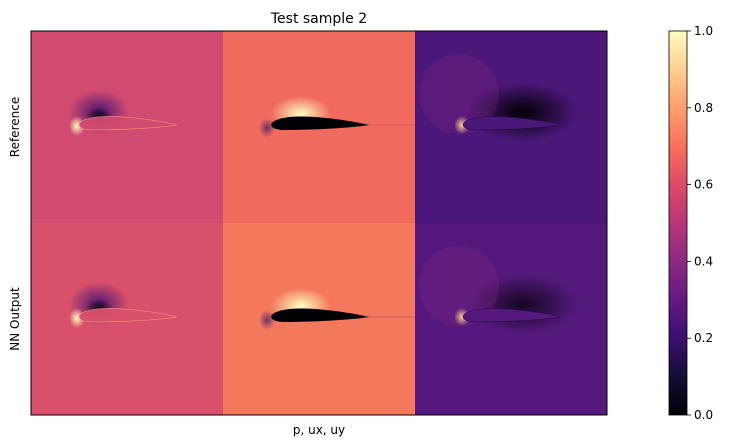  I want to click on panel-nn-output-ux, so click(319, 319).